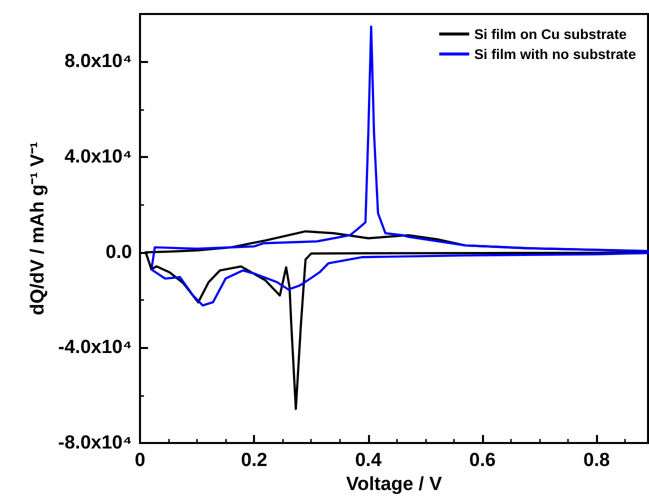 Image resolution: width=649 pixels, height=504 pixels. Describe the element at coordinates (394, 484) in the screenshot. I see `x-axis-title: Voltage / V` at that location.